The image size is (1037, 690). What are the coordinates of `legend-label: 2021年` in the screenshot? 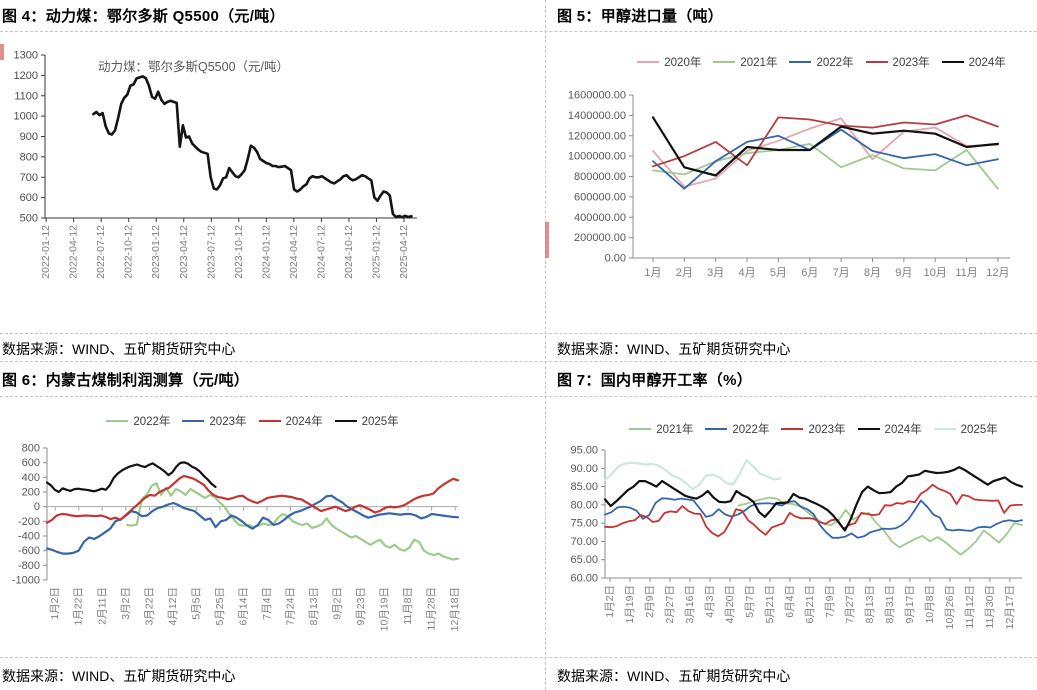 It's located at (759, 63).